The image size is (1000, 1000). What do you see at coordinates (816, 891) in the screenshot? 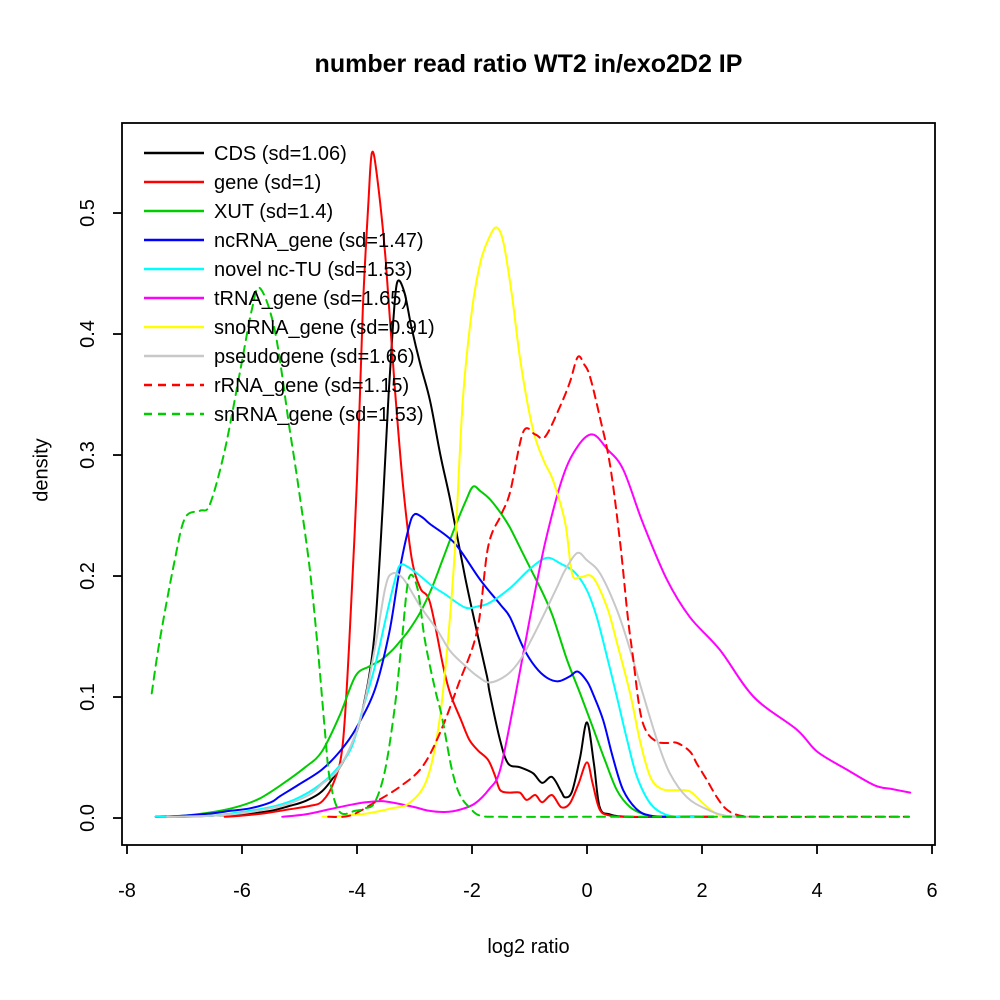
I see `x-tick-label: 4` at bounding box center [816, 891].